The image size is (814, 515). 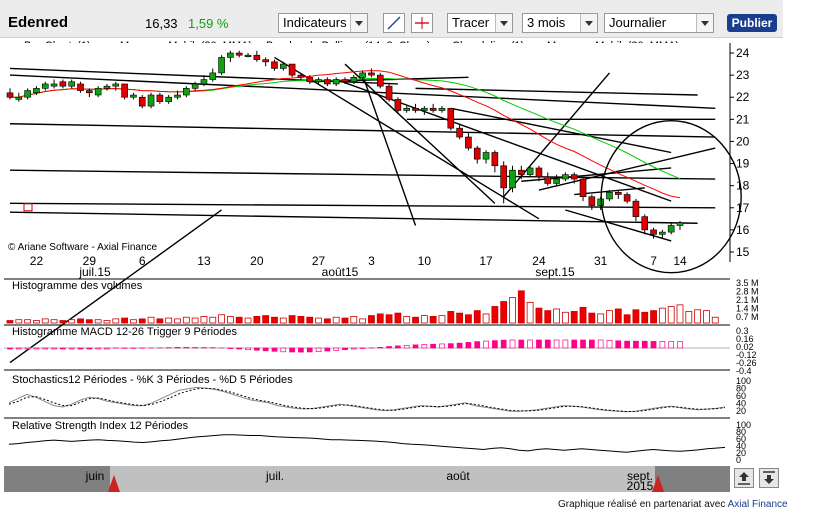 I want to click on draw-dropdown: Tracer, so click(x=480, y=23).